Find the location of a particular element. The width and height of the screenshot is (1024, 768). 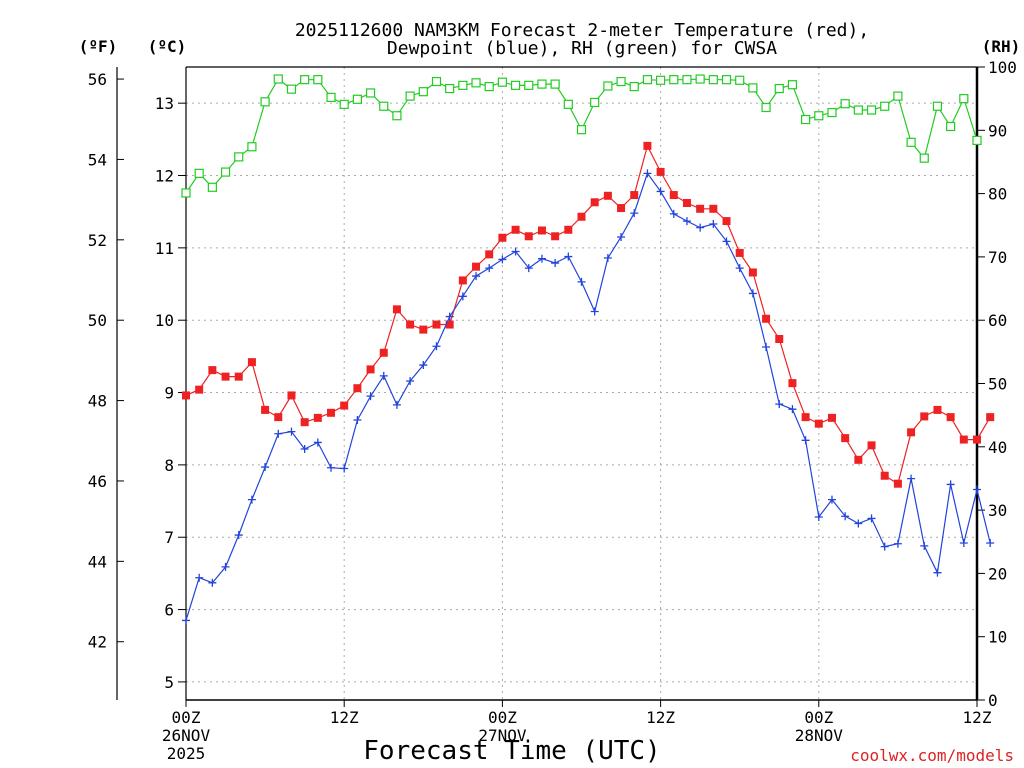

celsius-tick-label: 8 is located at coordinates (169, 465).